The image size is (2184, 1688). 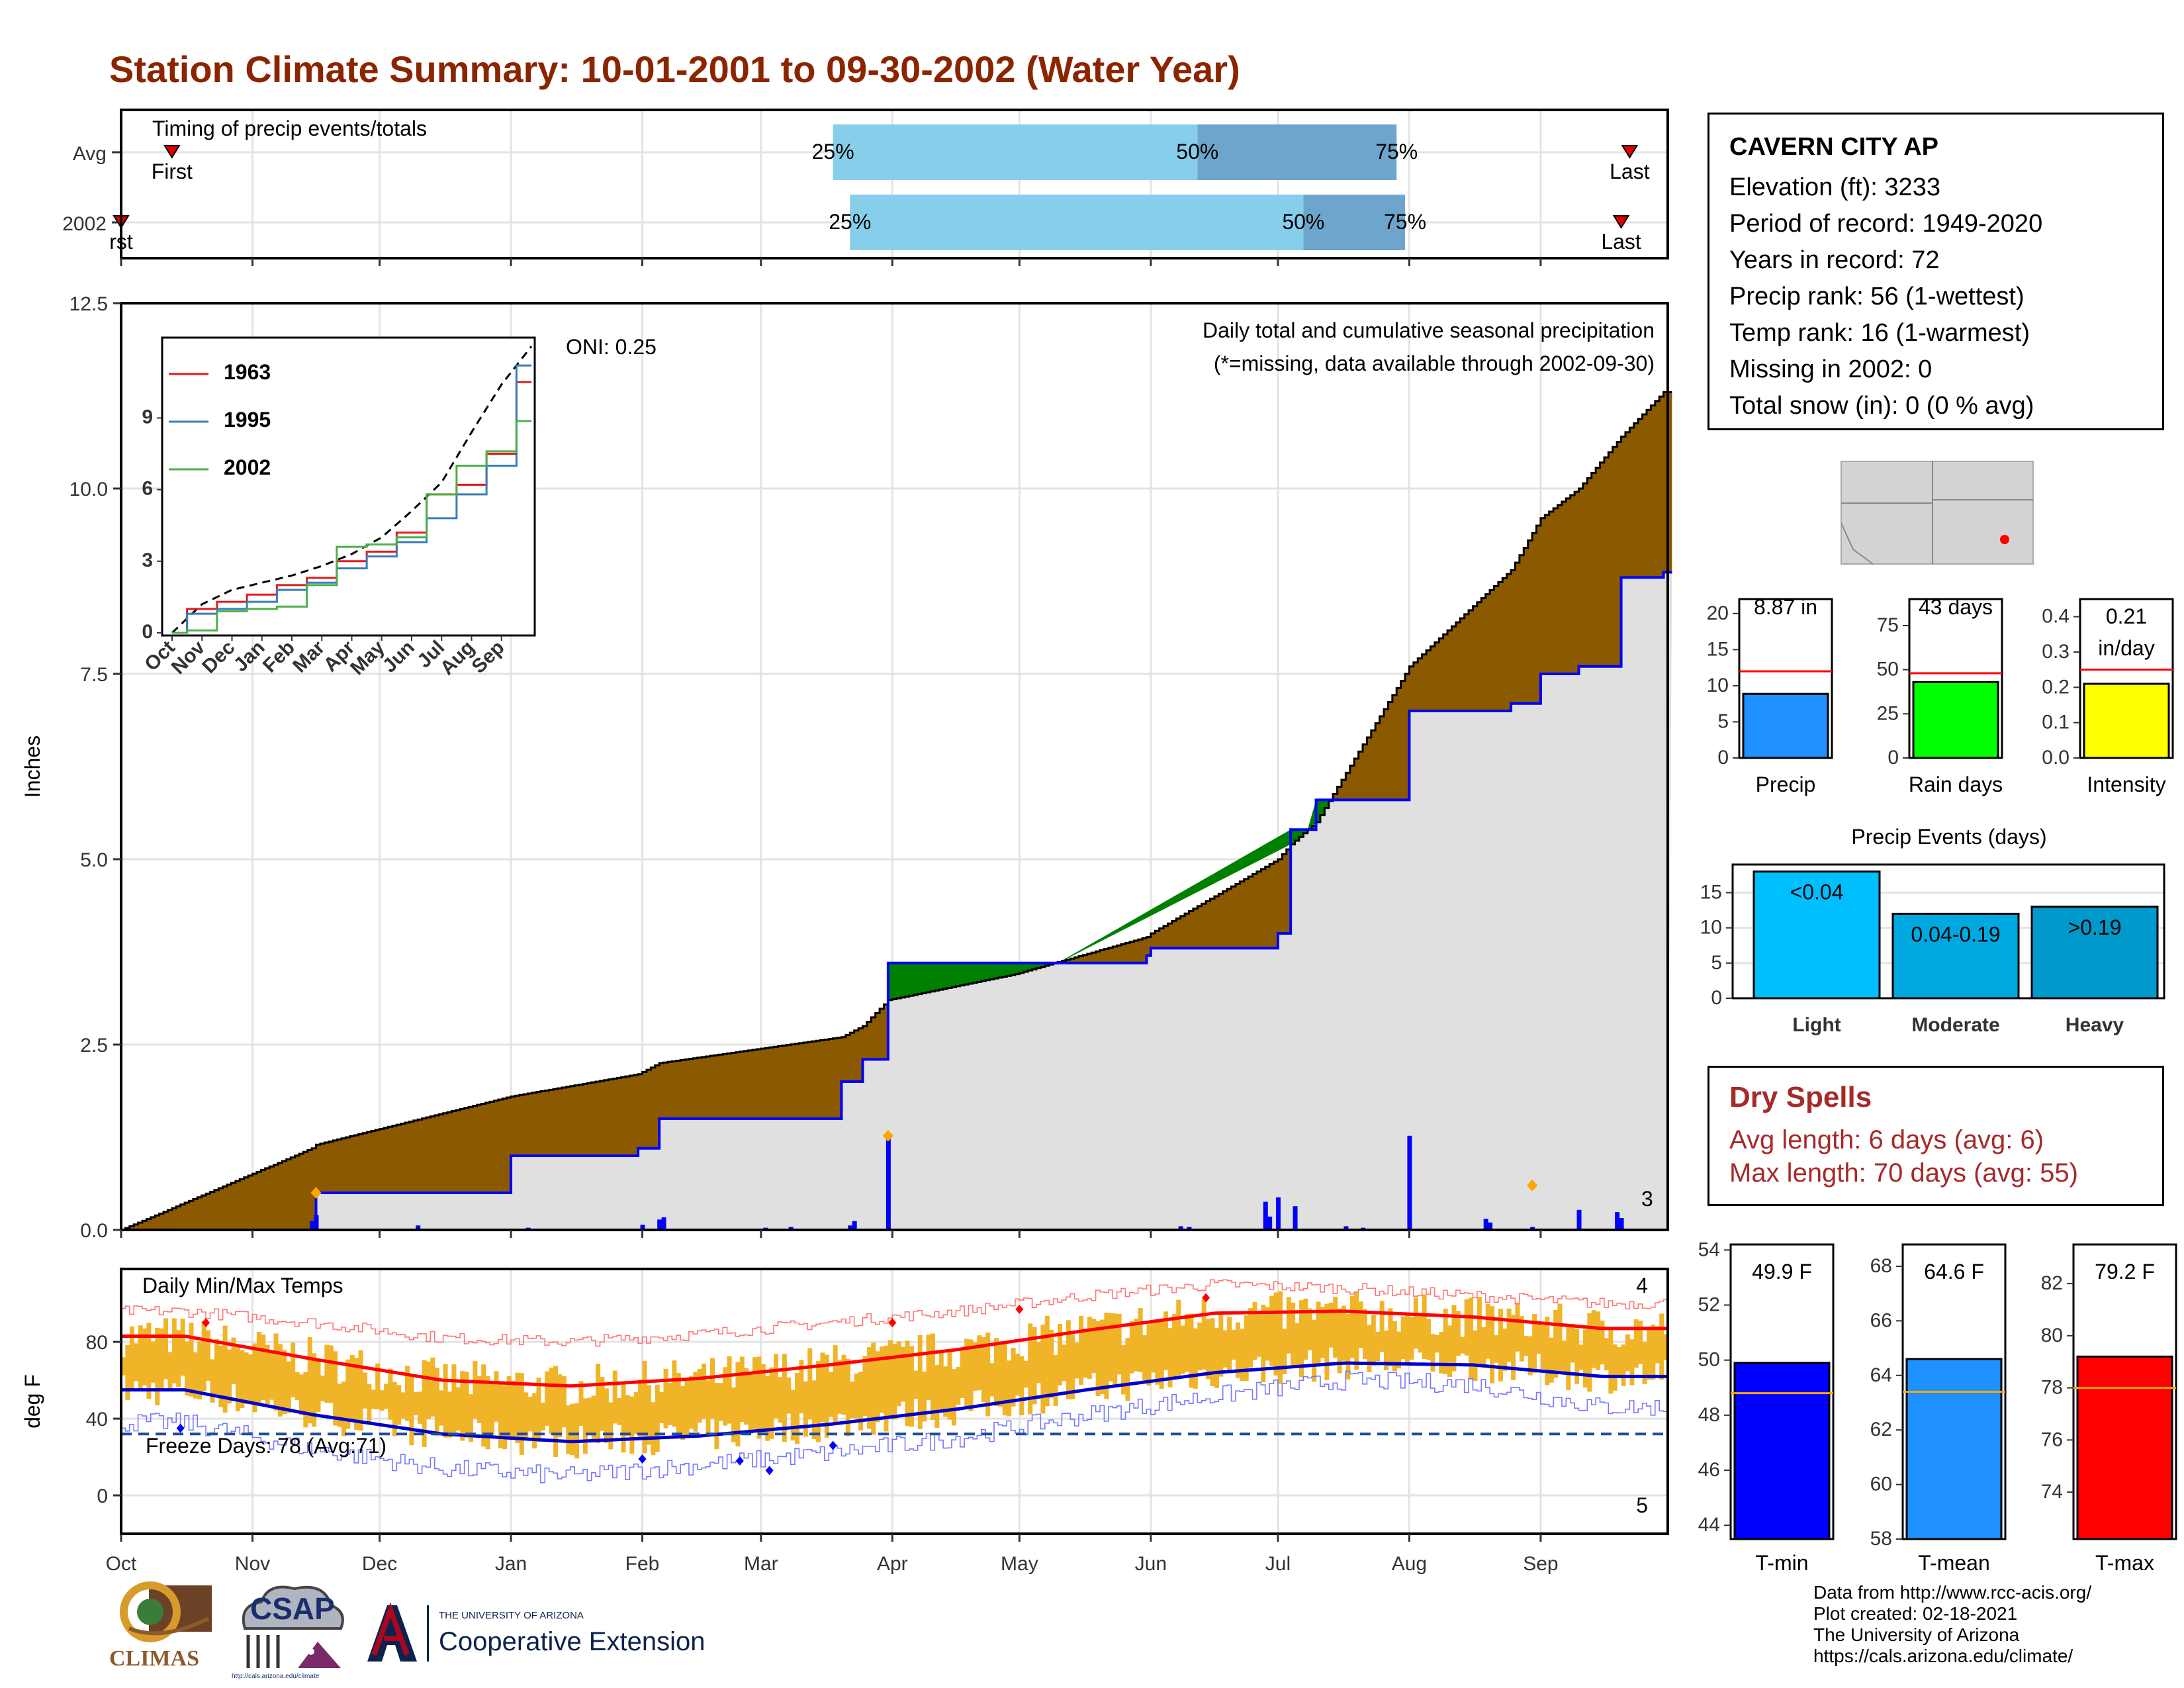 What do you see at coordinates (1817, 892) in the screenshot?
I see `precip-event-value: <0.04` at bounding box center [1817, 892].